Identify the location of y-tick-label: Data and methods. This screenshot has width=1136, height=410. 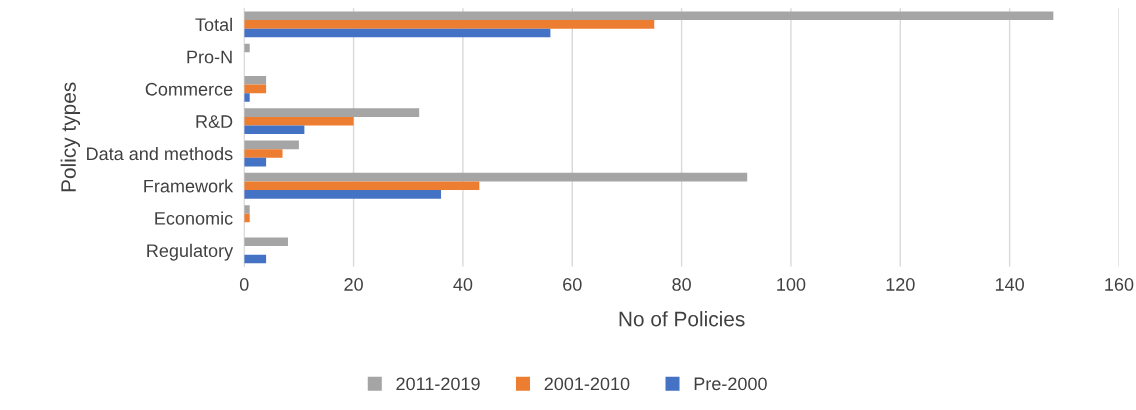
(160, 153).